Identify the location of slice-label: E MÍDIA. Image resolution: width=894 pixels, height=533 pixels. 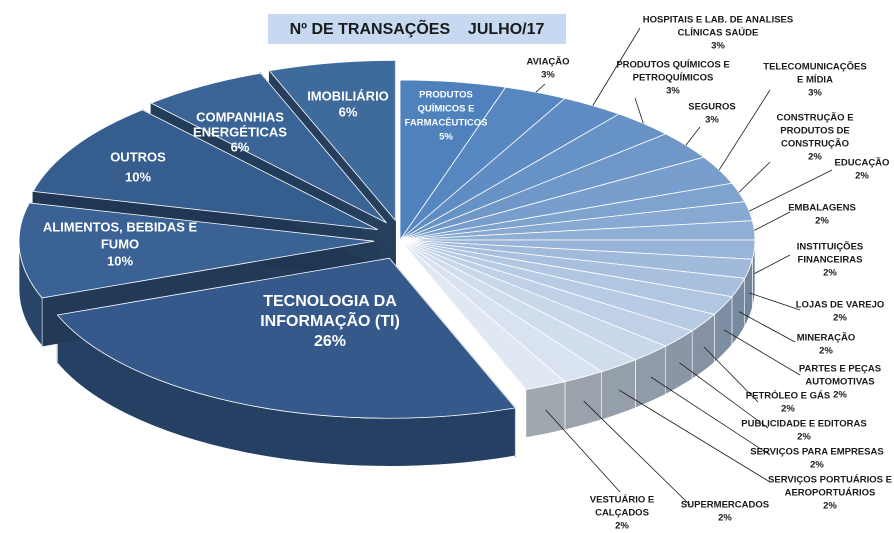
(815, 80).